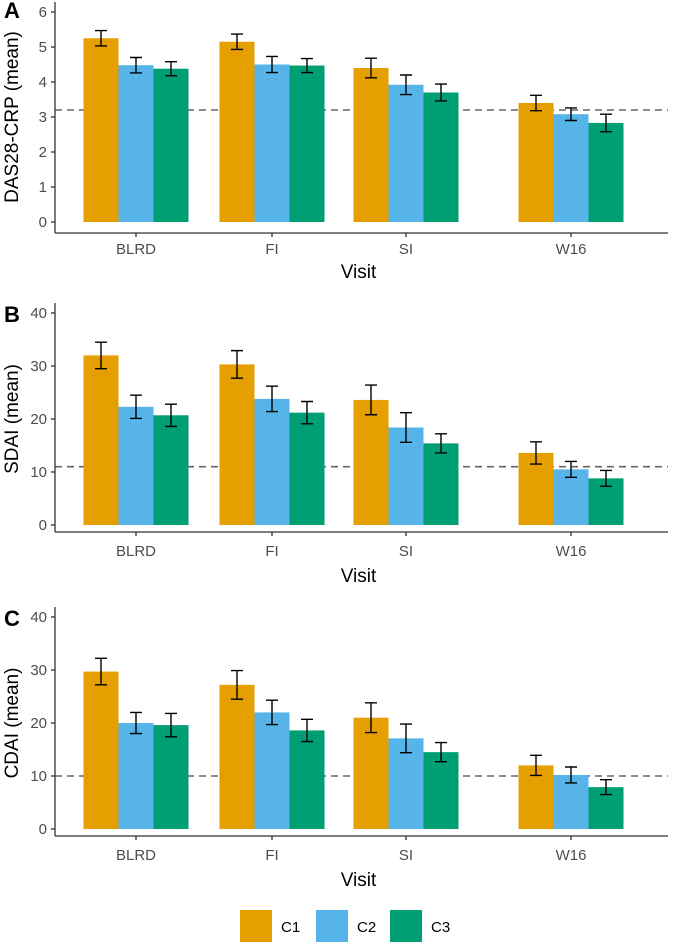 The height and width of the screenshot is (944, 678). I want to click on panel-tag: A, so click(12, 11).